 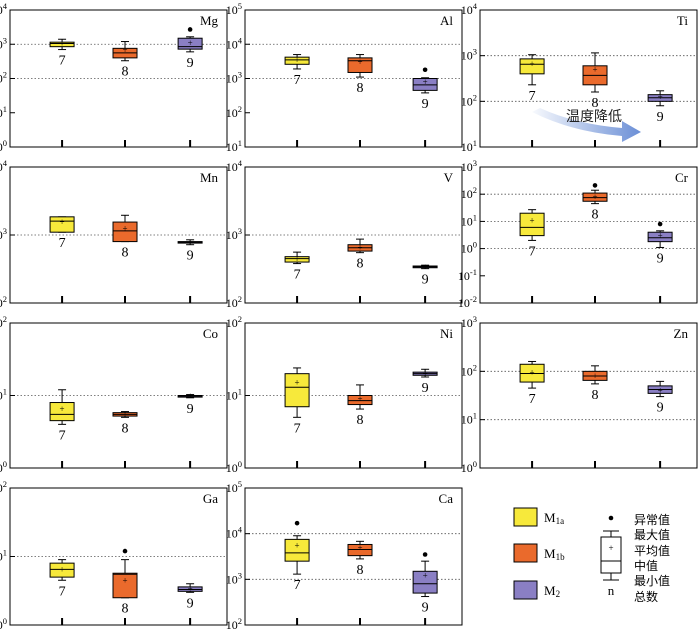 I want to click on element-label: Ga, so click(x=210, y=498).